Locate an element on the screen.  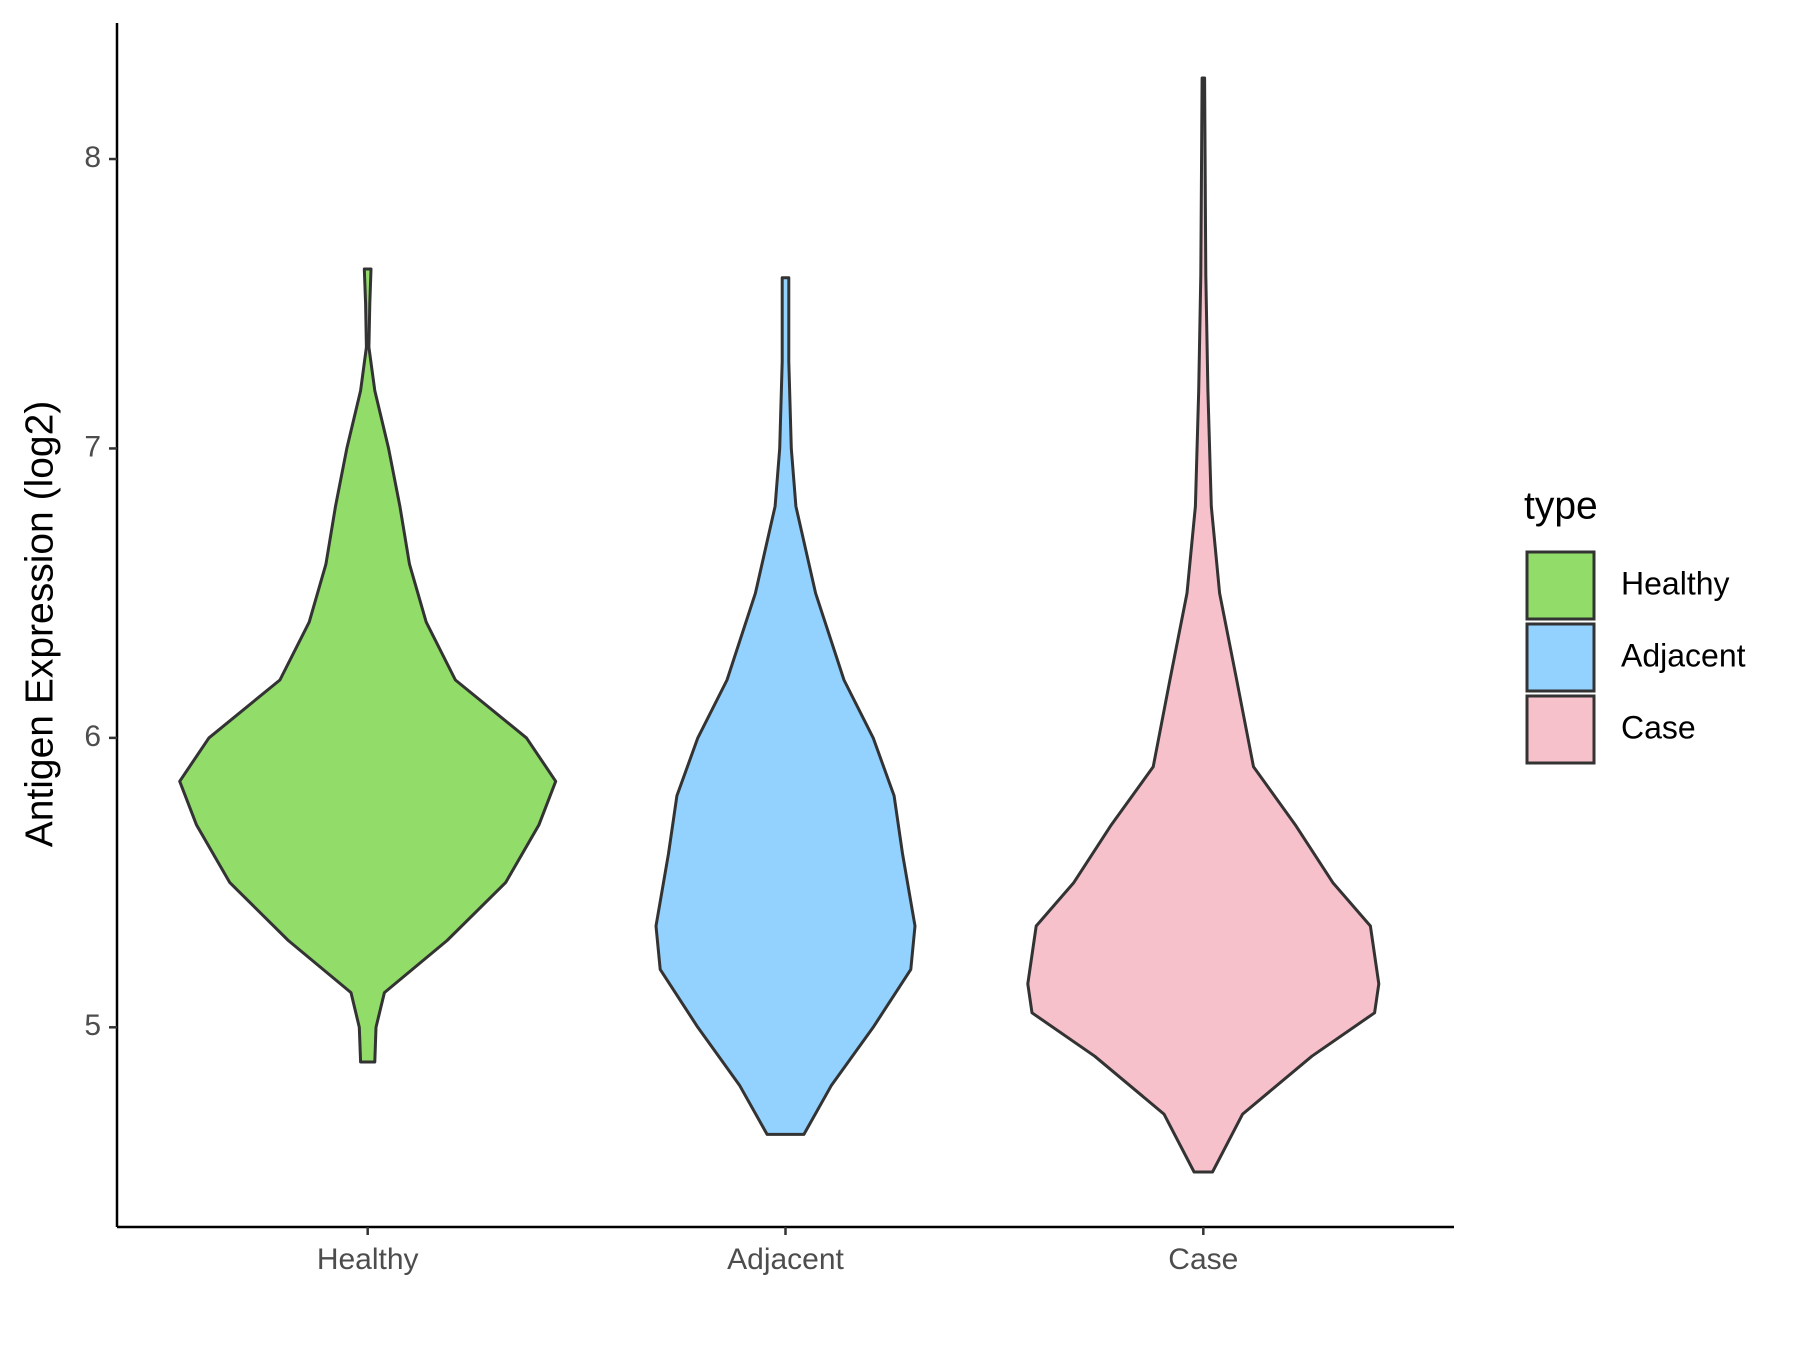
x-tick-label: Healthy is located at coordinates (368, 1259).